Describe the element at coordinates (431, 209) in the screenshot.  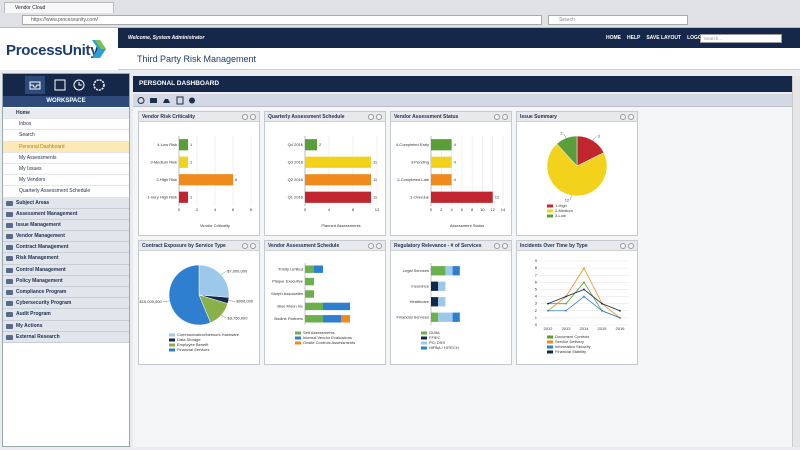
I see `x-tick-label: 0` at that location.